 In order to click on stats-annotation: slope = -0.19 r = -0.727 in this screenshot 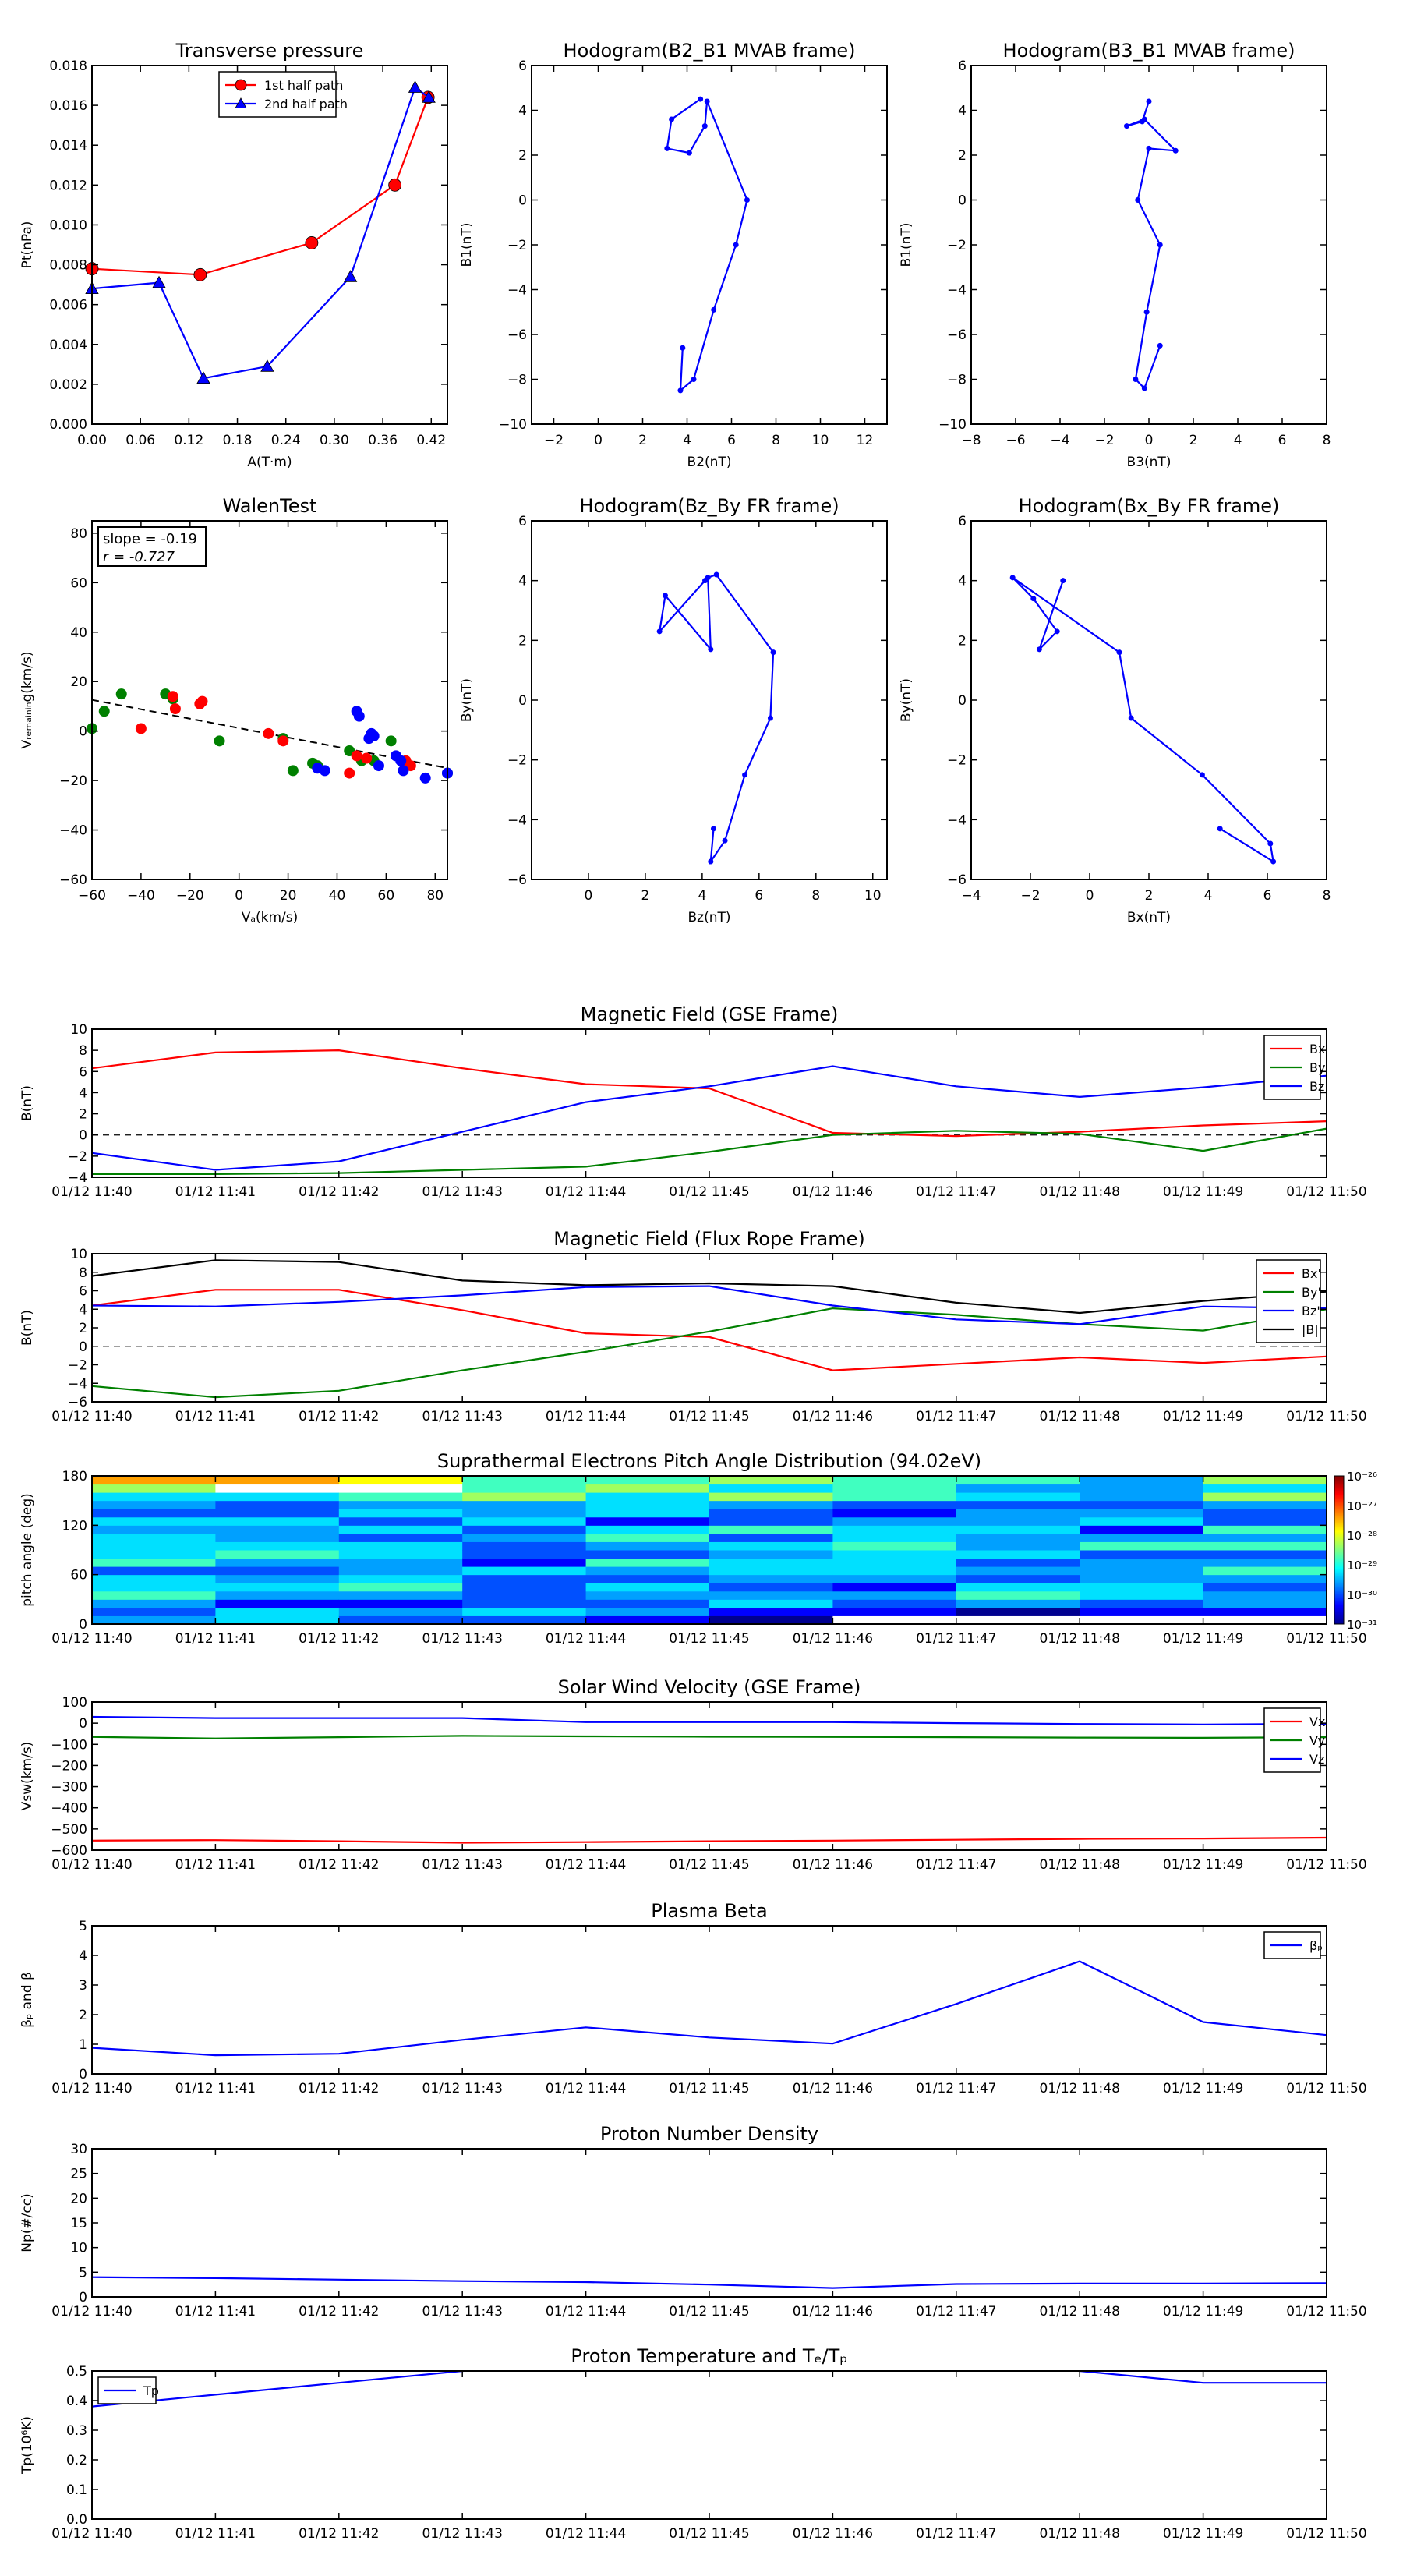, I will do `click(152, 546)`.